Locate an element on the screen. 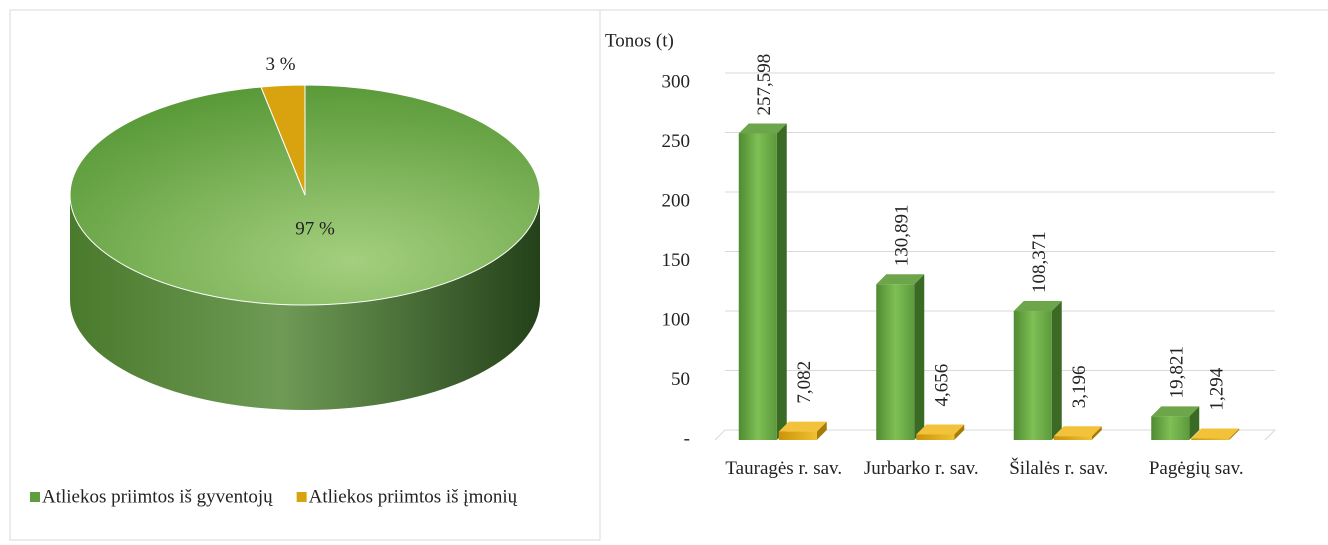  y-axis-label: Tonos (t) is located at coordinates (639, 40).